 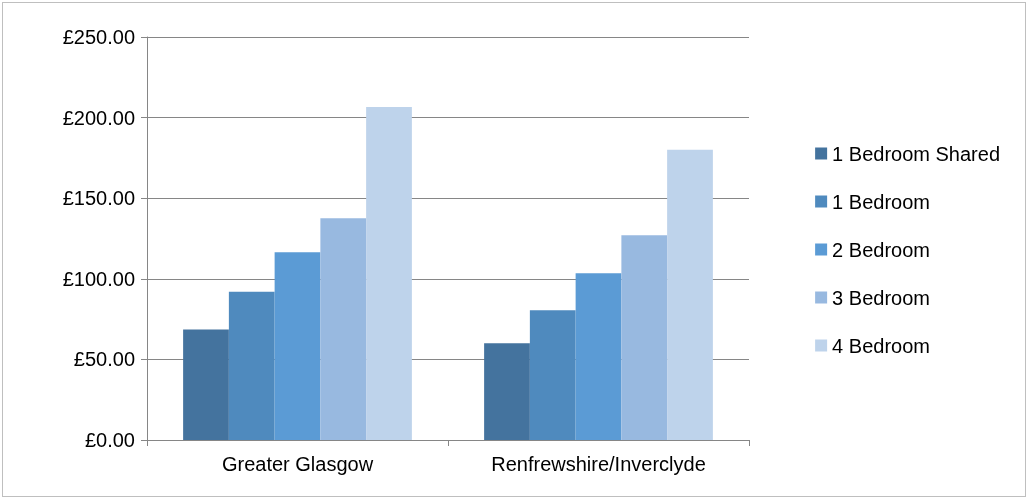 What do you see at coordinates (881, 201) in the screenshot?
I see `legend-label: 1 Bedroom` at bounding box center [881, 201].